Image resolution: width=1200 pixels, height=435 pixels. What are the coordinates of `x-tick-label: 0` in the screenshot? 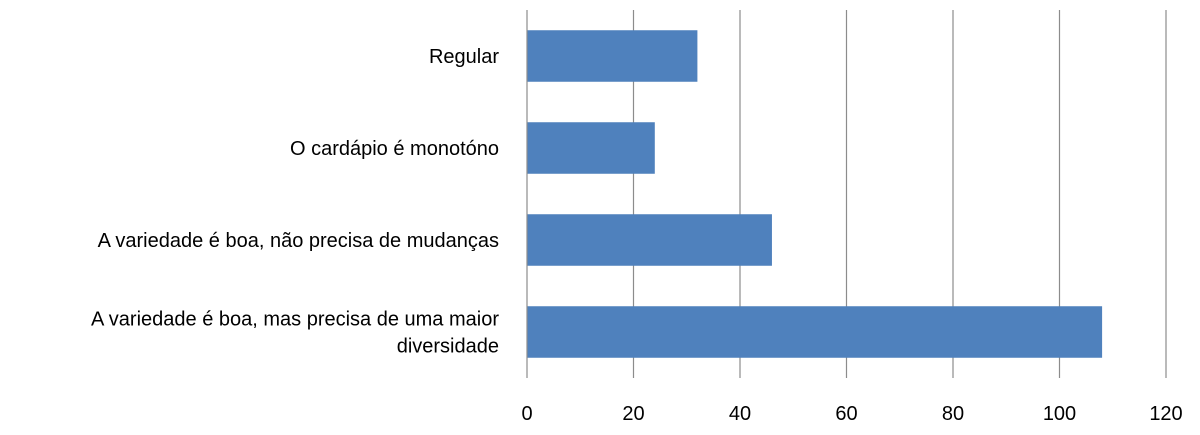 It's located at (526, 414).